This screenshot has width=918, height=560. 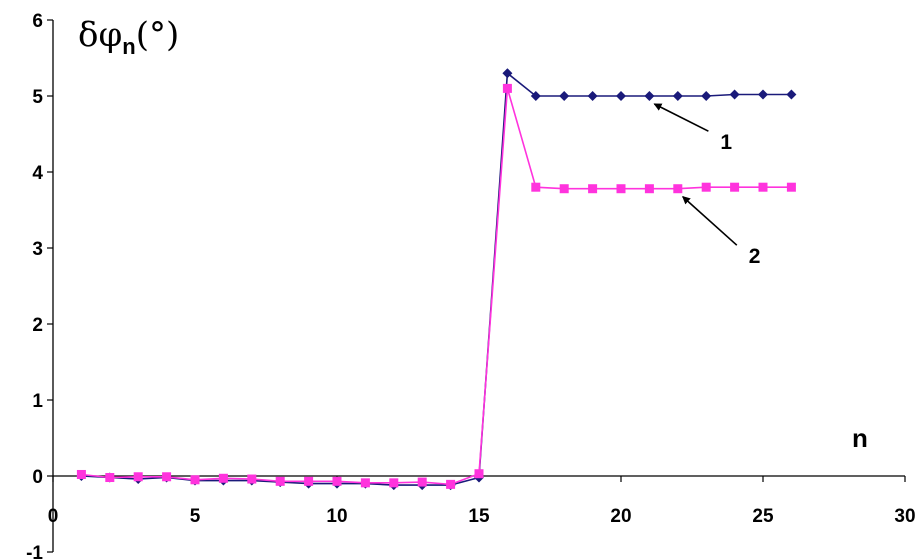 What do you see at coordinates (763, 516) in the screenshot?
I see `x-tick-label: 25` at bounding box center [763, 516].